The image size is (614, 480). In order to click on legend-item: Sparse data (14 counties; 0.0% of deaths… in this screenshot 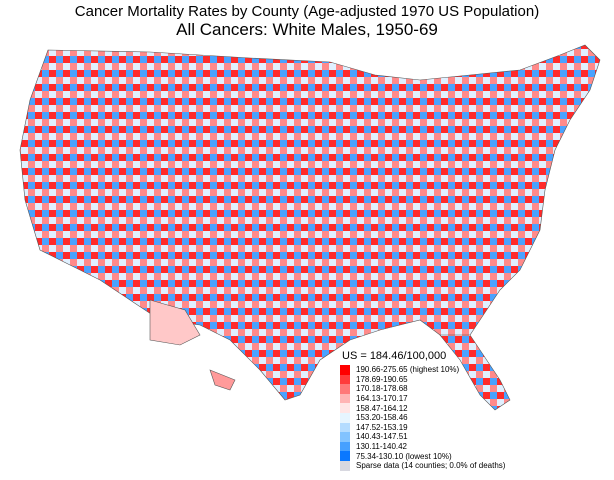, I will do `click(422, 465)`.